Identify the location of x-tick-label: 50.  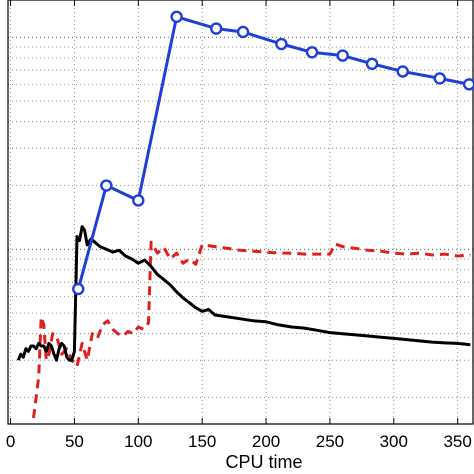
(74, 441).